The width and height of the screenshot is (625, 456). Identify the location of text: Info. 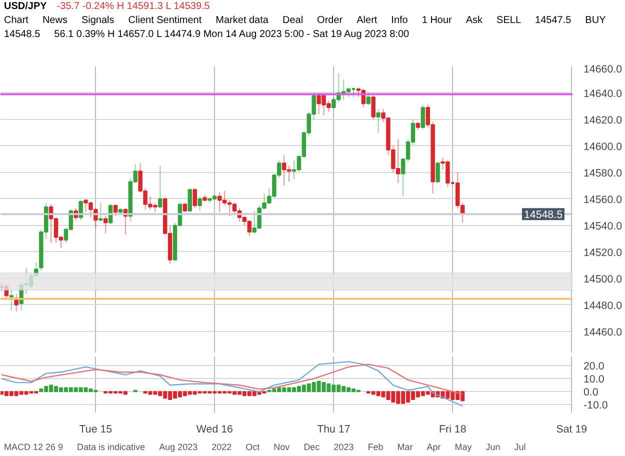
(399, 21).